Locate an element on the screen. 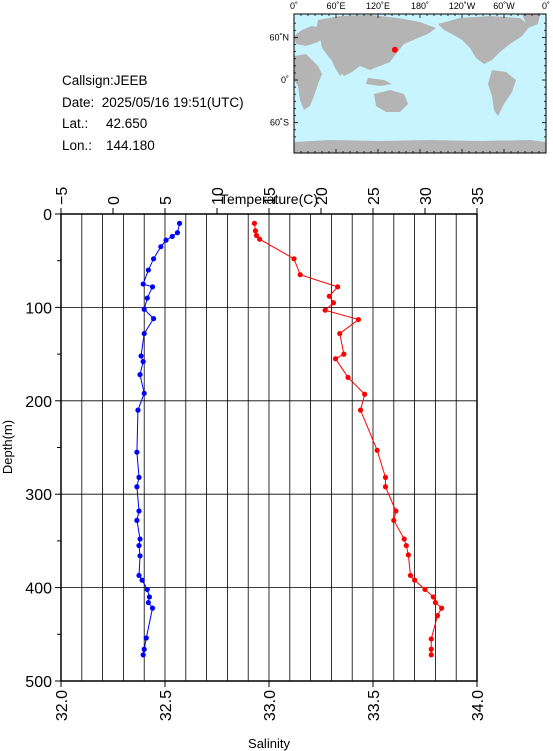 The width and height of the screenshot is (553, 751). temperature-tick-label: 30 is located at coordinates (426, 196).